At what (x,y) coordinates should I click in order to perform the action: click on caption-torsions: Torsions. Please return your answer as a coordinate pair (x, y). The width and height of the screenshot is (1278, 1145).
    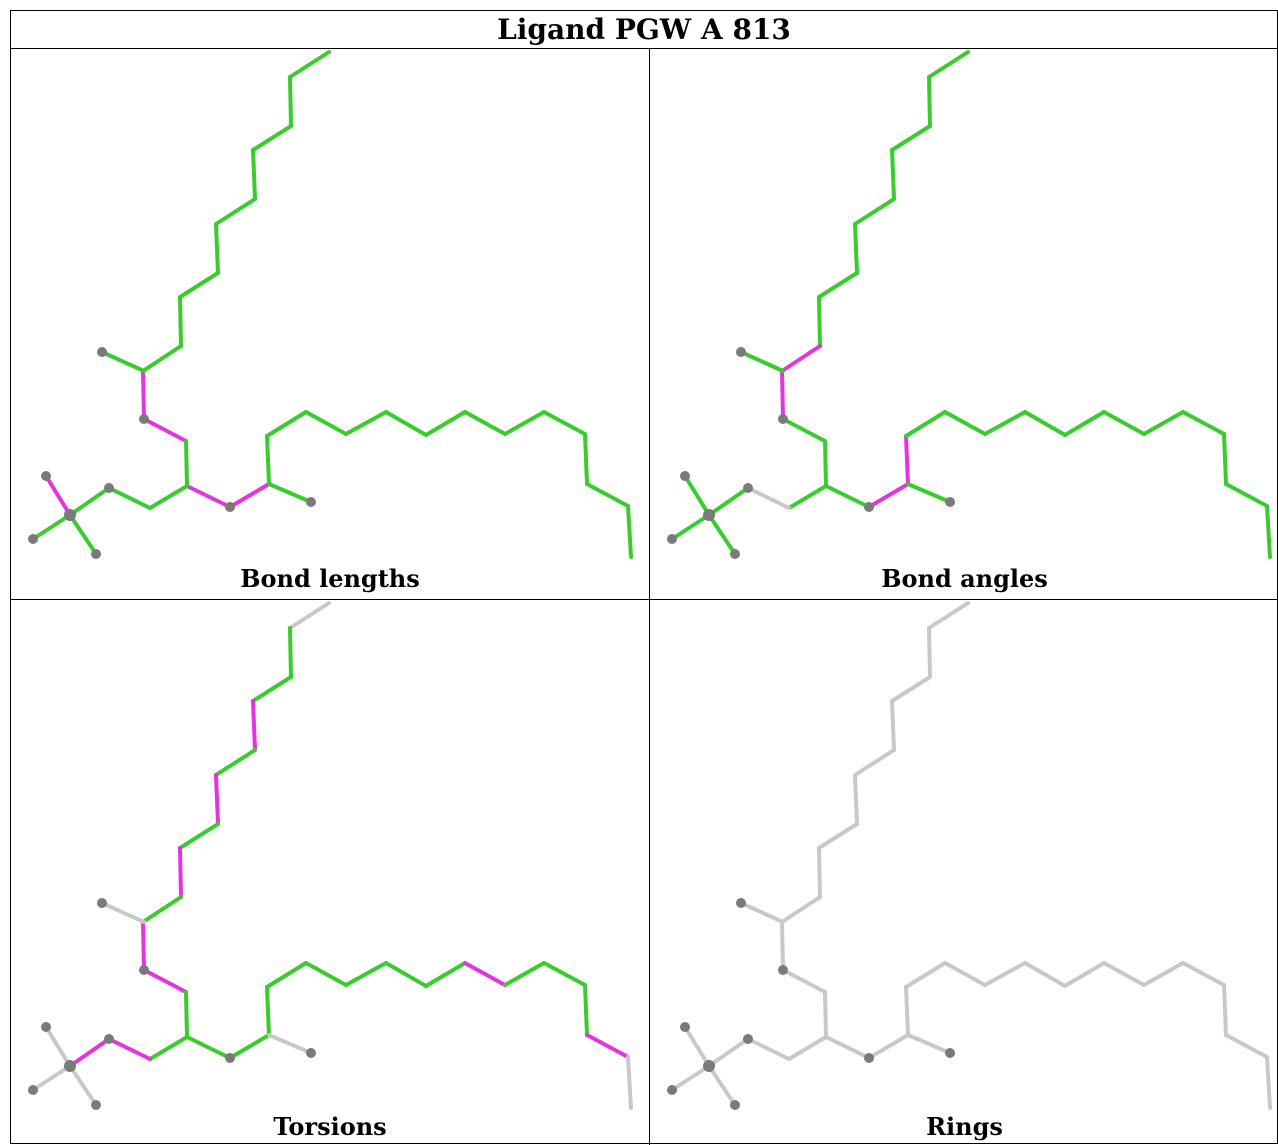
    Looking at the image, I should click on (330, 1126).